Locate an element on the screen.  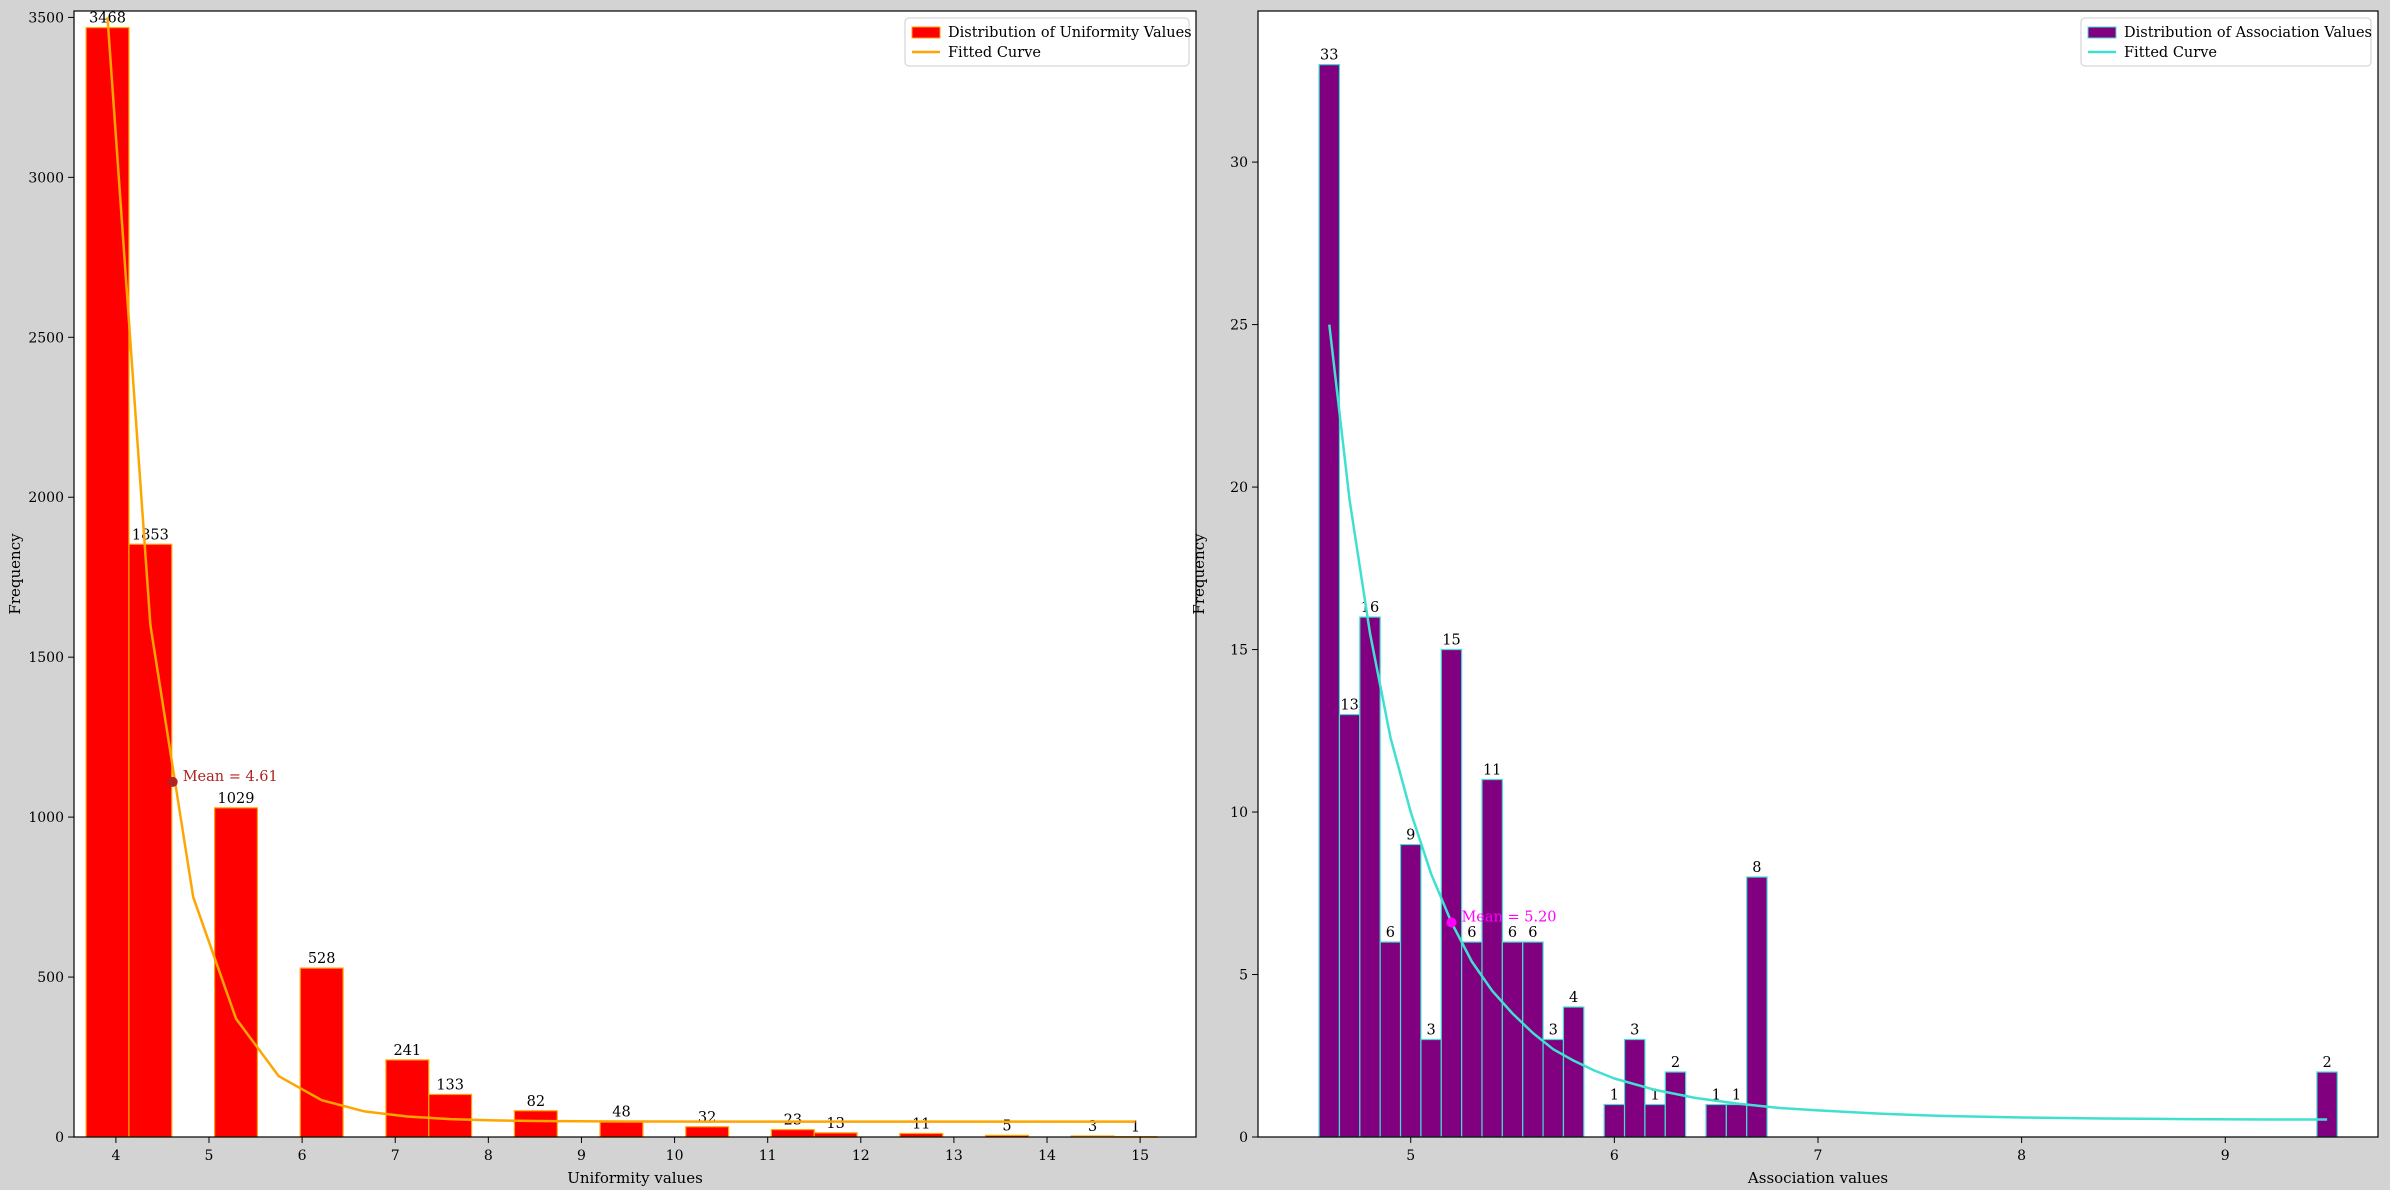
uniformity-y-tick-label: 3500 is located at coordinates (46, 18).